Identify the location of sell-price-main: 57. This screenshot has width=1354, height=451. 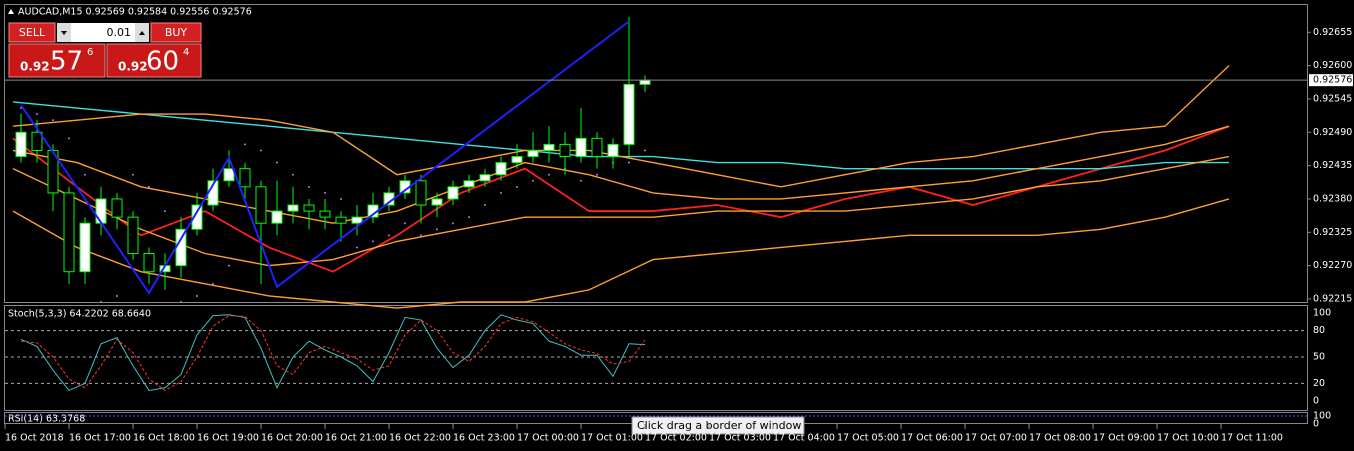
(66, 62).